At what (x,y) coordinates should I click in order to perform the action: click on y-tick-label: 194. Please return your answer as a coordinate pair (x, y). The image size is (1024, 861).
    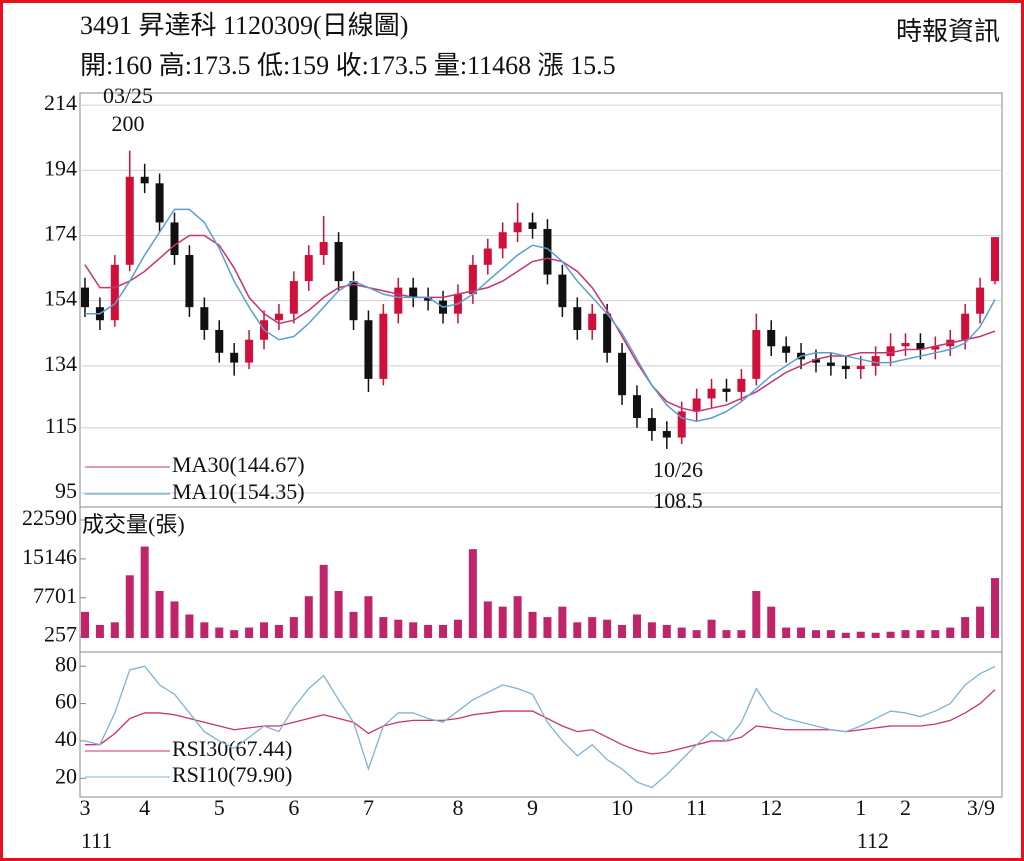
    Looking at the image, I should click on (60, 167).